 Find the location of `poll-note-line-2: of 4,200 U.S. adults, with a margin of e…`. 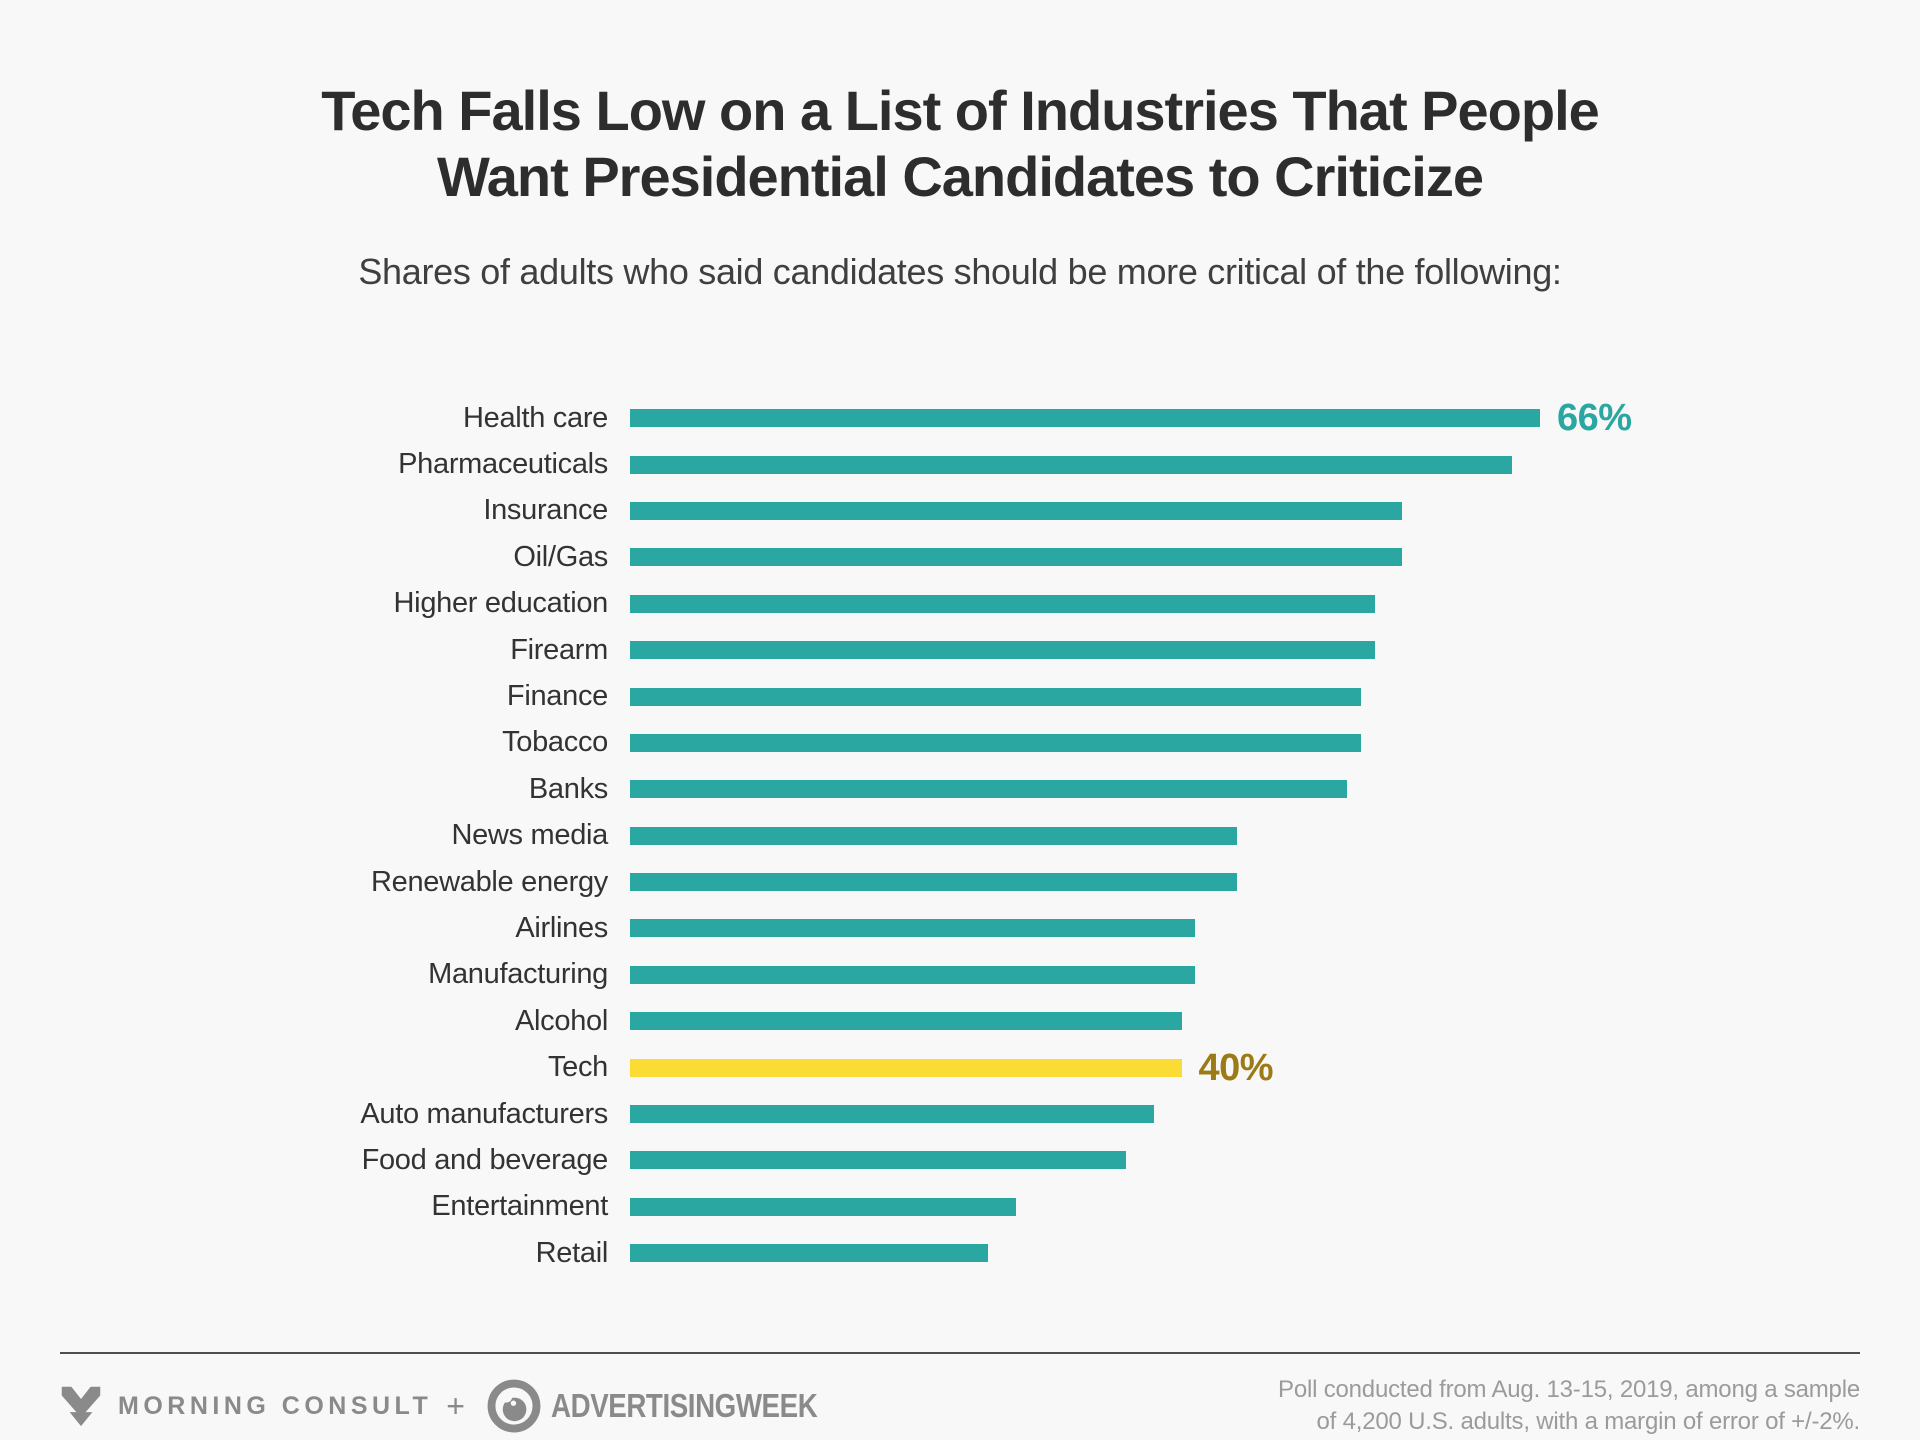

poll-note-line-2: of 4,200 U.S. adults, with a margin of e… is located at coordinates (1588, 1422).